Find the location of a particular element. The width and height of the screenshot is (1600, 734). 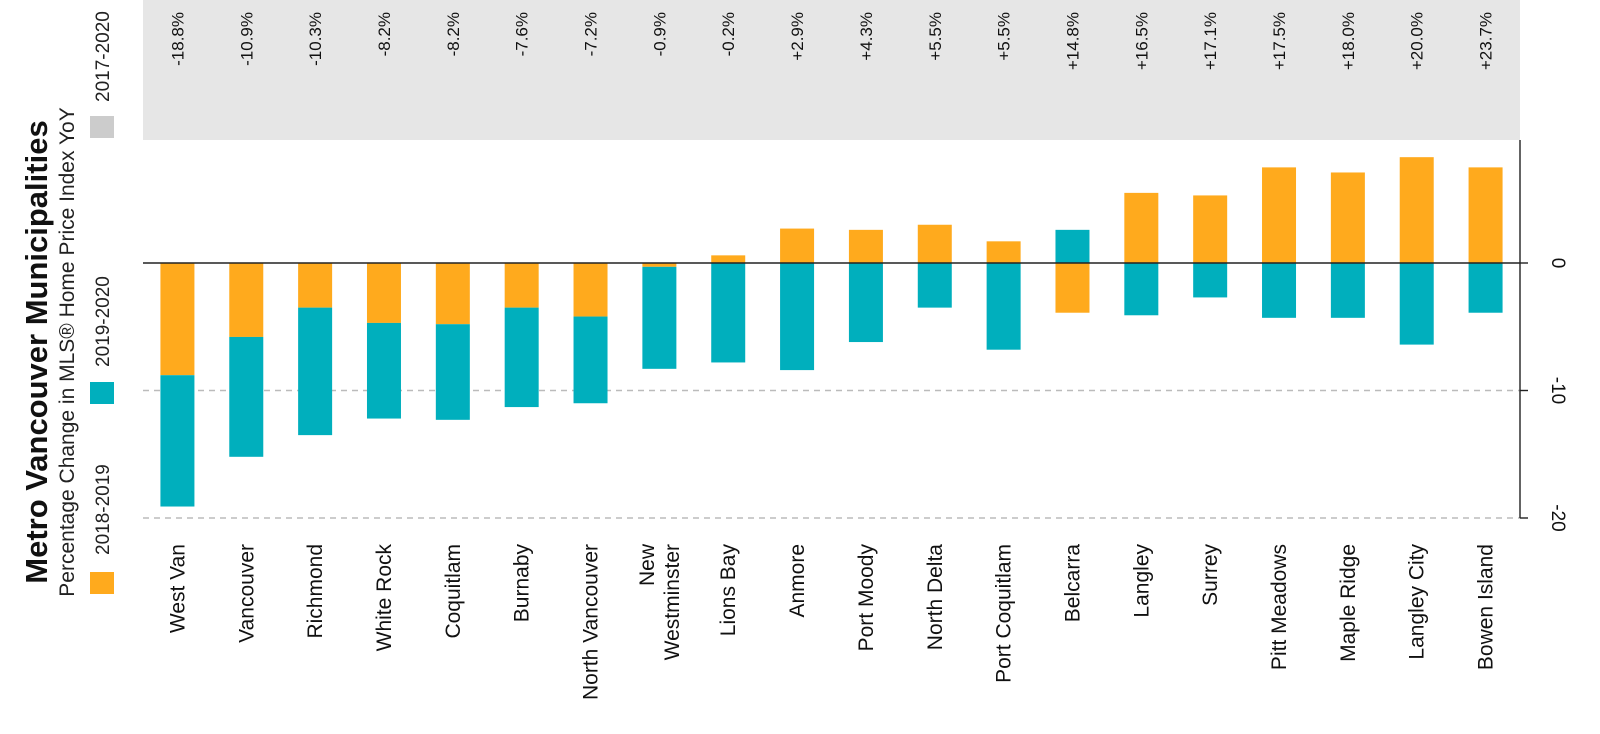

category-label-north-delta: North Delta is located at coordinates (935, 597).